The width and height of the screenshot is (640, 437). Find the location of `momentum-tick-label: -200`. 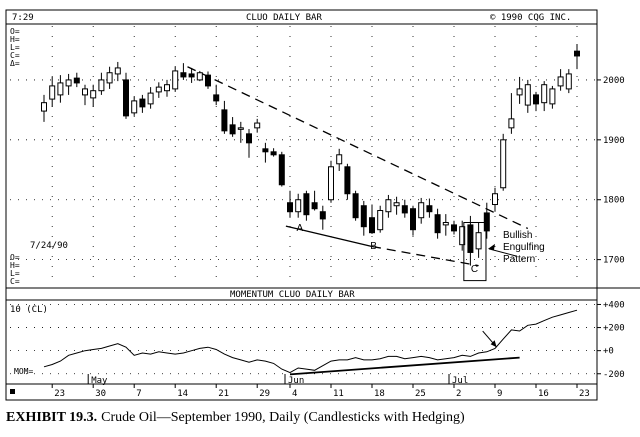

momentum-tick-label: -200 is located at coordinates (614, 375).